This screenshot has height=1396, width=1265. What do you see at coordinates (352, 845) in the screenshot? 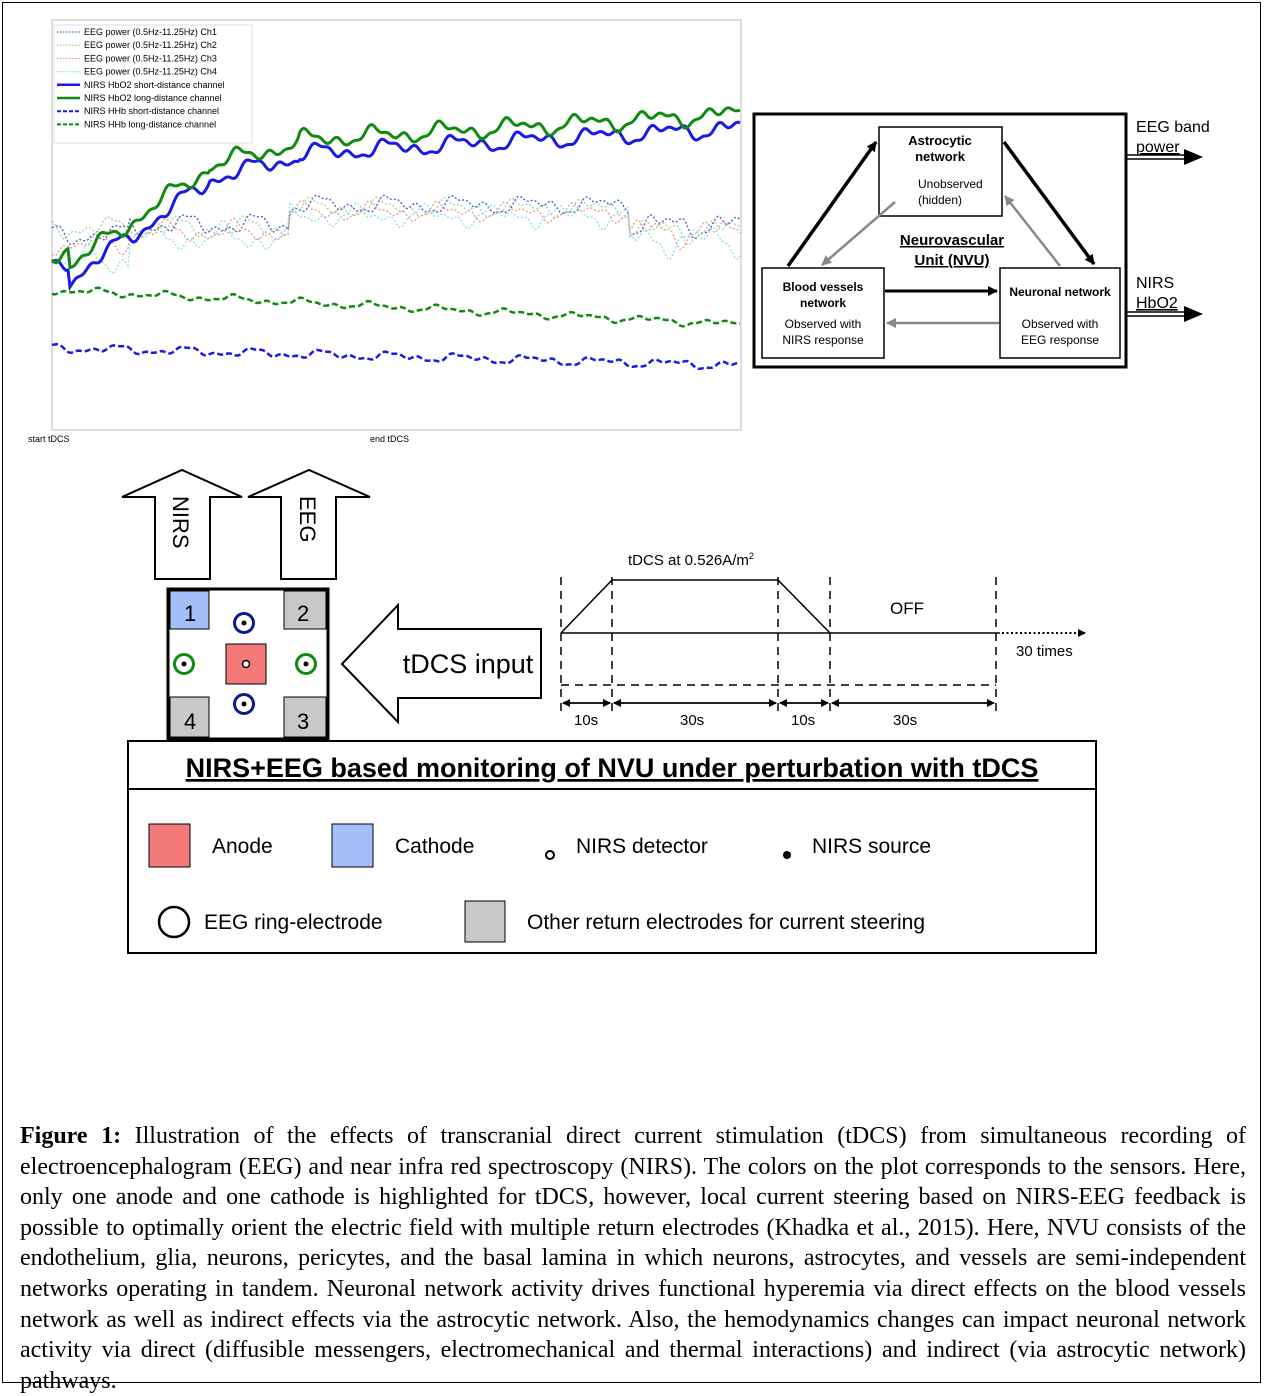
I see `cathode-swatch` at bounding box center [352, 845].